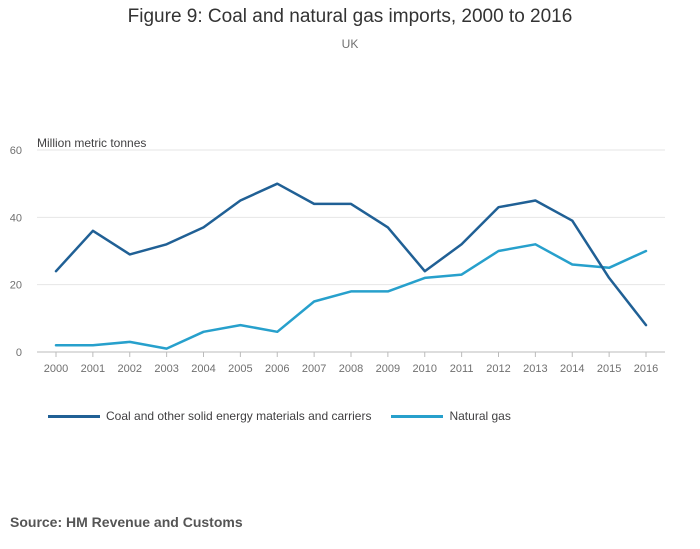 The image size is (700, 549). I want to click on source-note: Source: HM Revenue and Customs, so click(126, 522).